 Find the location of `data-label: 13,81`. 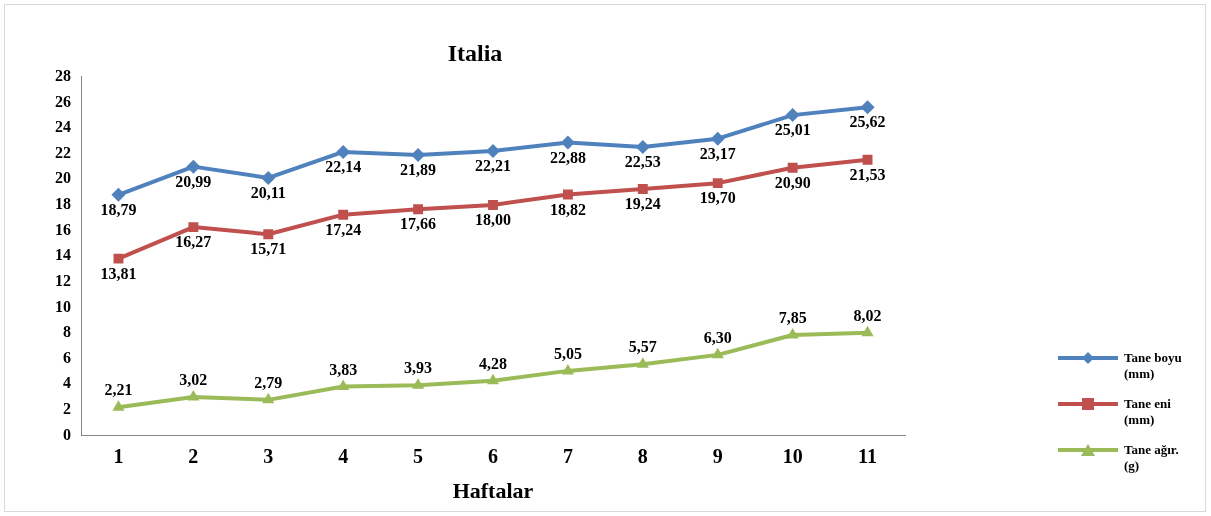

data-label: 13,81 is located at coordinates (118, 273).